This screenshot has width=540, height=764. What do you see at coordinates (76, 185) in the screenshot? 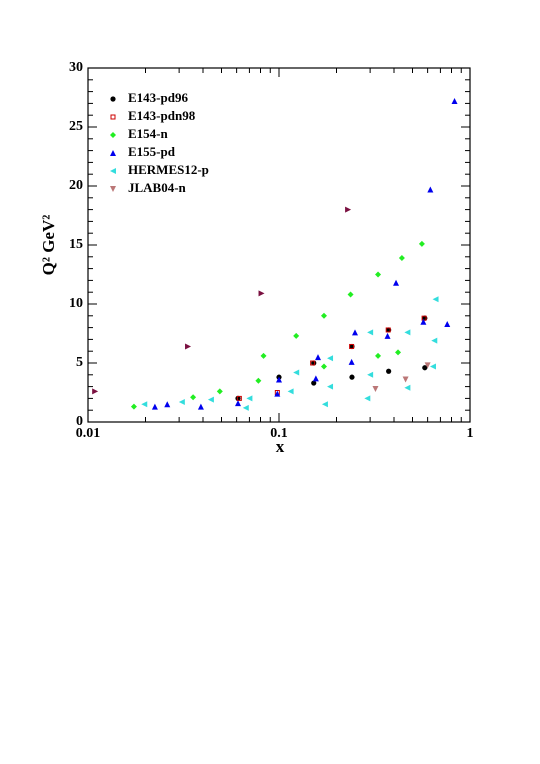
I see `y-tick-label: 20` at bounding box center [76, 185].